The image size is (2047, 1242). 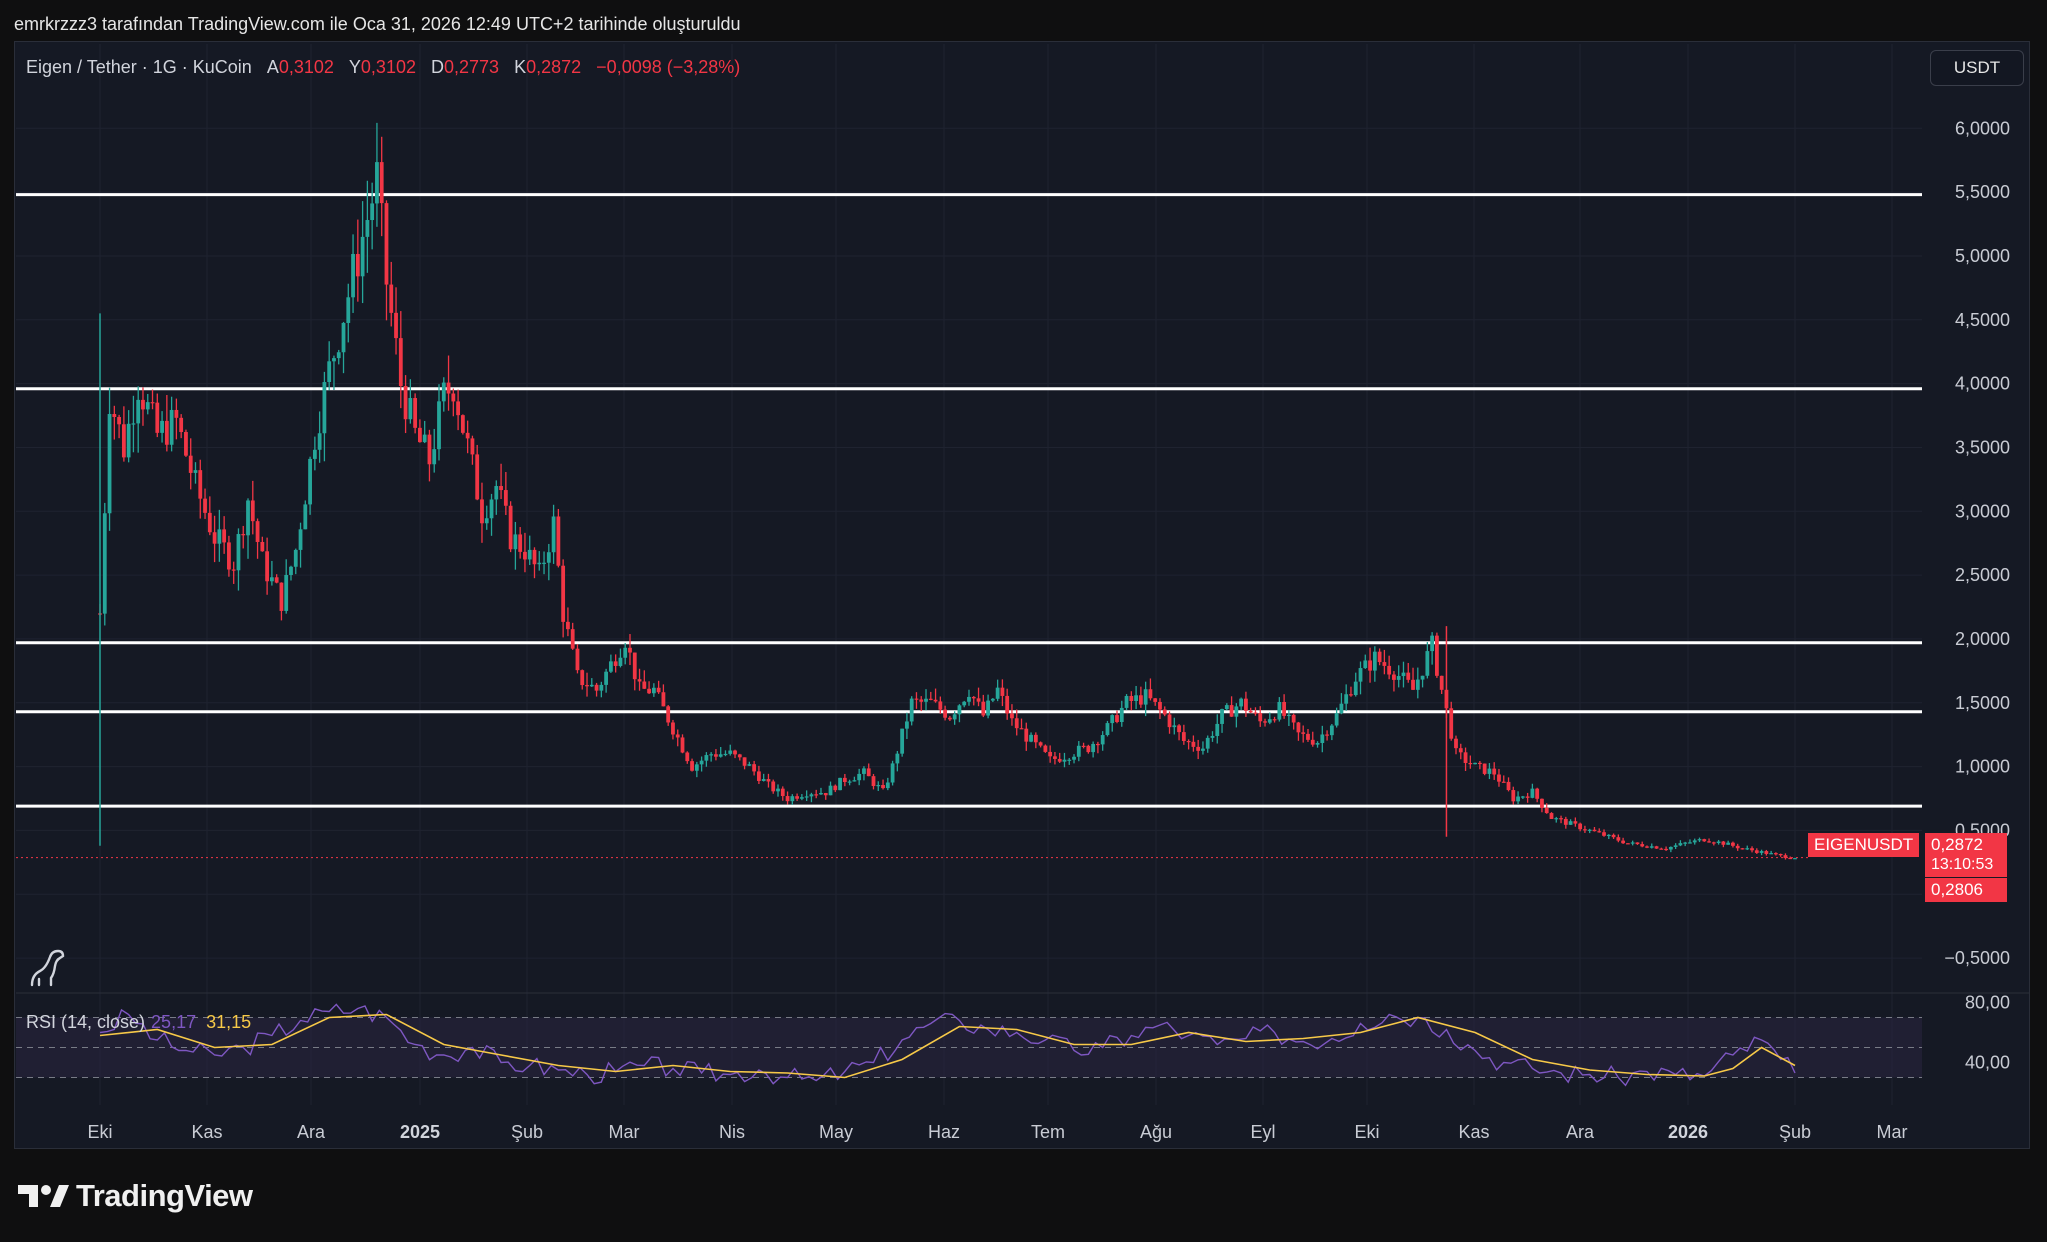 I want to click on price-axis-label: 2,5000, so click(x=1982, y=575).